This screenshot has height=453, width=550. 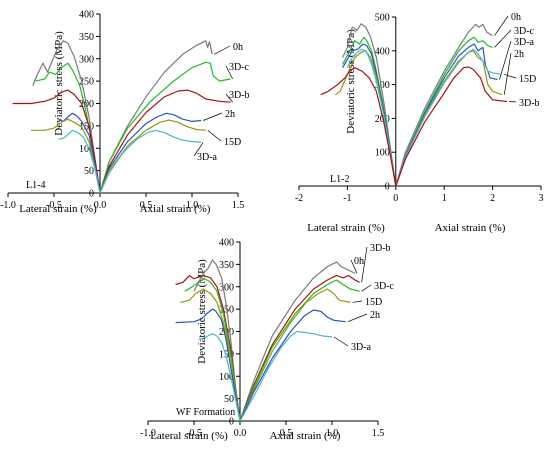 I want to click on panel-label: L1-2, so click(x=339, y=179).